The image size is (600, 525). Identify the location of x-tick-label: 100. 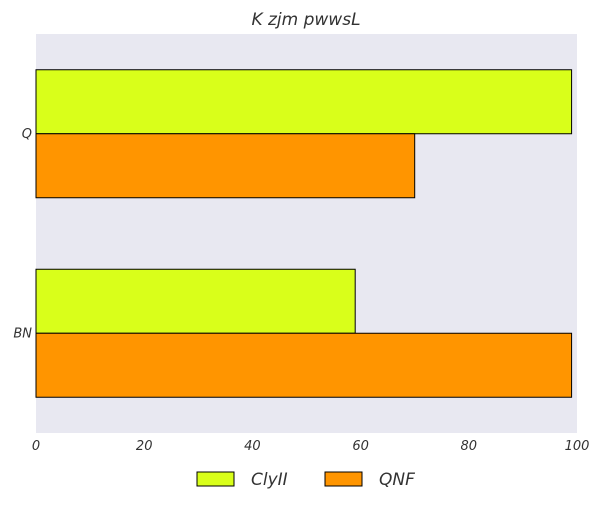
(577, 446).